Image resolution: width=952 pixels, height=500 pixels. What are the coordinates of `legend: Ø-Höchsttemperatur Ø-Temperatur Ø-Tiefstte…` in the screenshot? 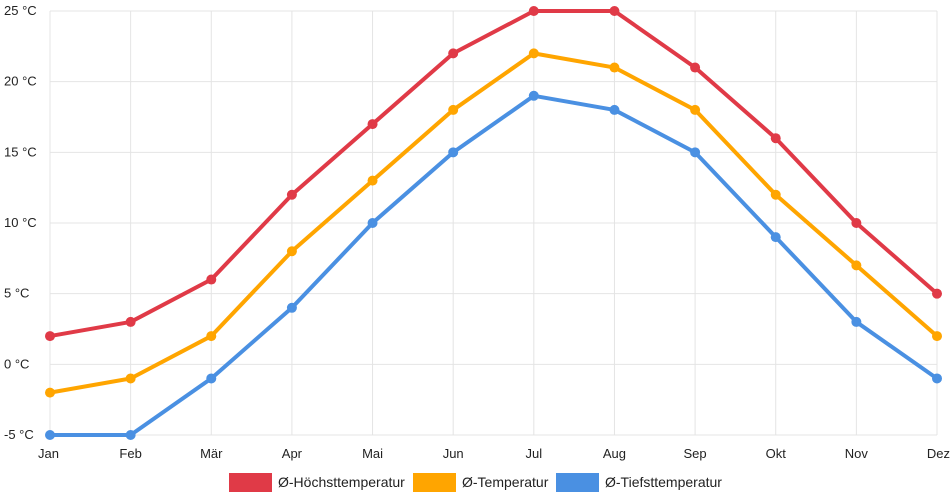 It's located at (475, 482).